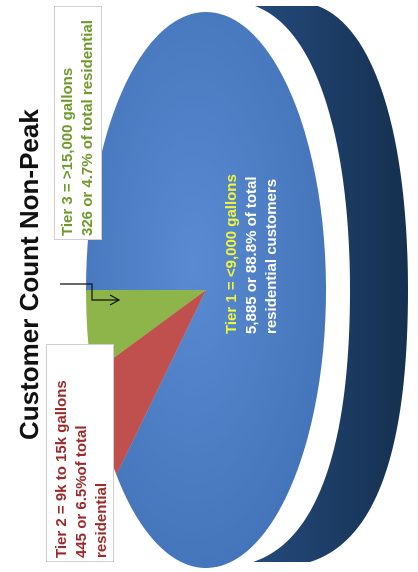 This screenshot has width=418, height=572. I want to click on pie-slice-tier3, so click(146, 332).